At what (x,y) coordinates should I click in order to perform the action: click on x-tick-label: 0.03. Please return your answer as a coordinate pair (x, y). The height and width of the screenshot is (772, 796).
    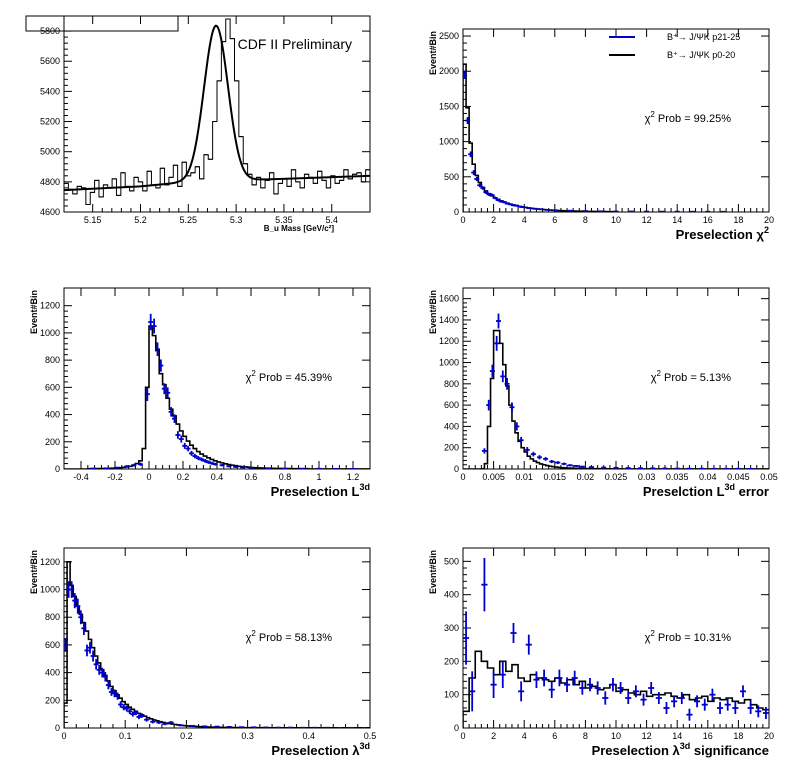
    Looking at the image, I should click on (647, 477).